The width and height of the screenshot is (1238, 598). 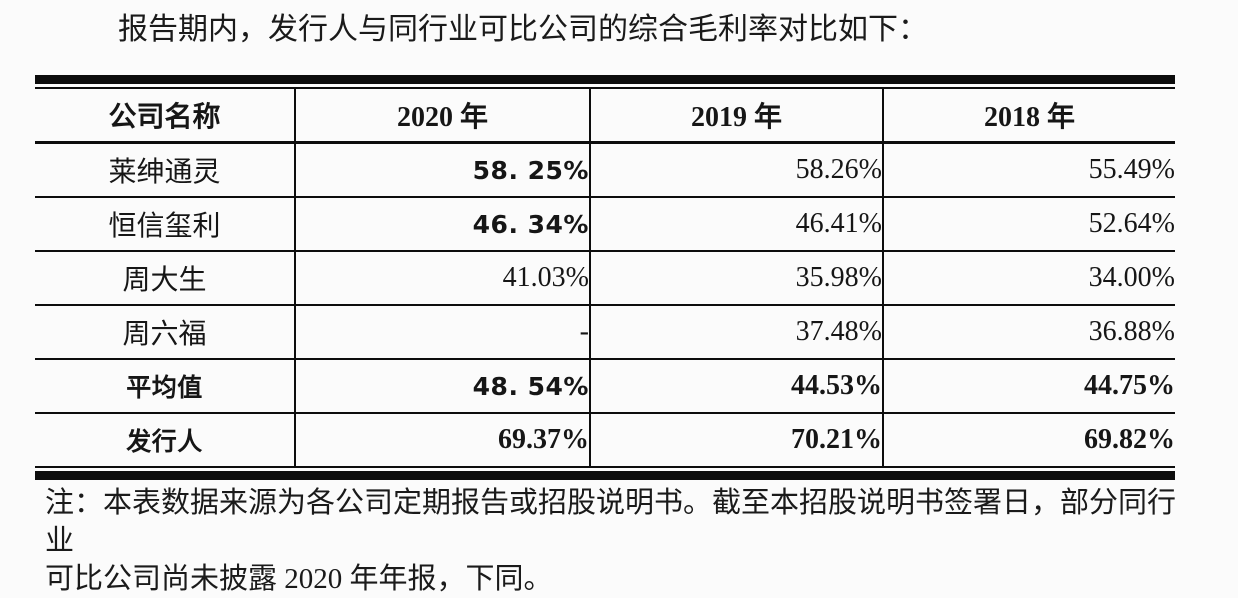 I want to click on table-row-issuer: 发行人 69.37% 70.21% 69.82%, so click(x=605, y=439).